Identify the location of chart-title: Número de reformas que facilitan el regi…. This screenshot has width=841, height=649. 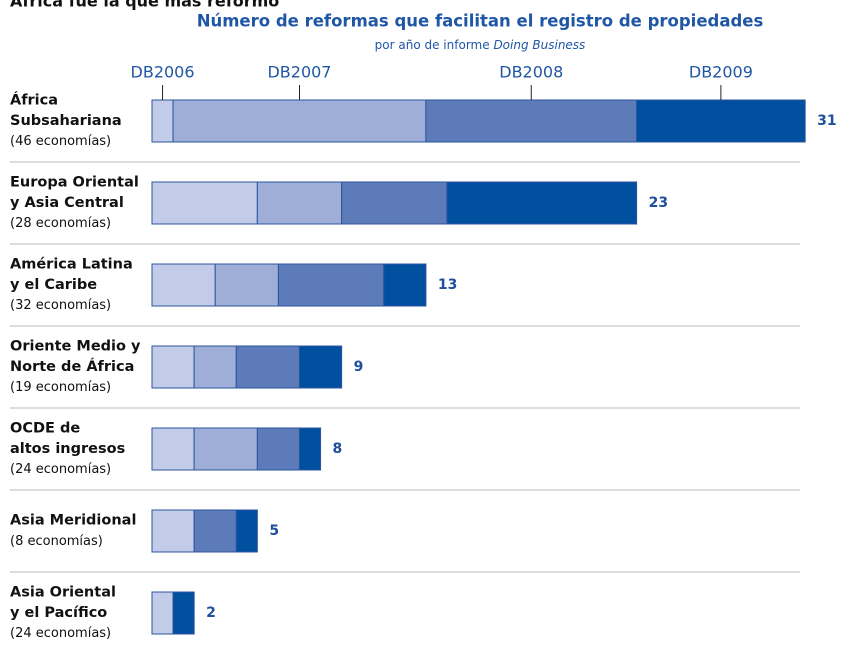
(480, 21).